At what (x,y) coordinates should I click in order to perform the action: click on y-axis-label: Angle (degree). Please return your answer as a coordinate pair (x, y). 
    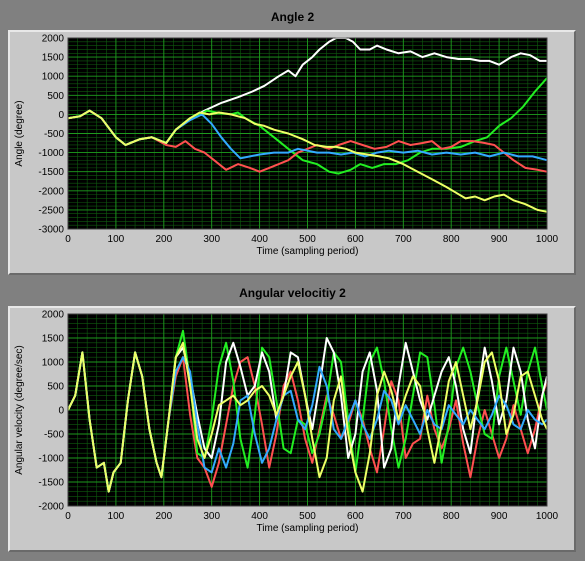
    Looking at the image, I should click on (19, 133).